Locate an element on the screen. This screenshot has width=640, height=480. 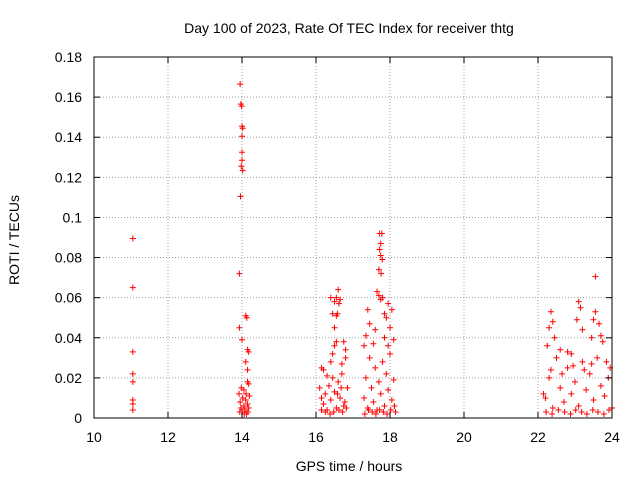
y-tick-label: 0.02 is located at coordinates (68, 378).